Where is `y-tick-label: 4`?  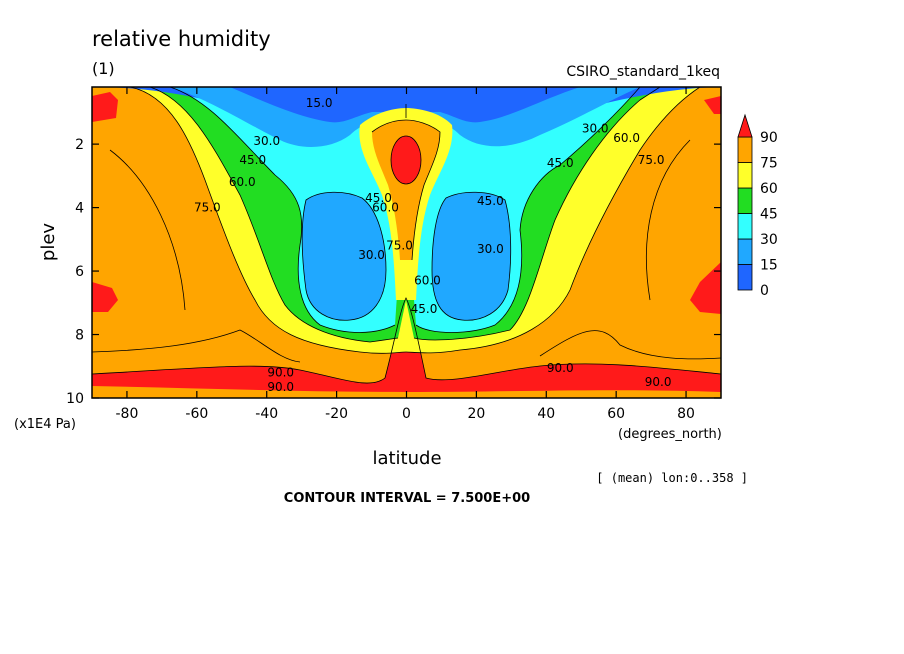
y-tick-label: 4 is located at coordinates (79, 209).